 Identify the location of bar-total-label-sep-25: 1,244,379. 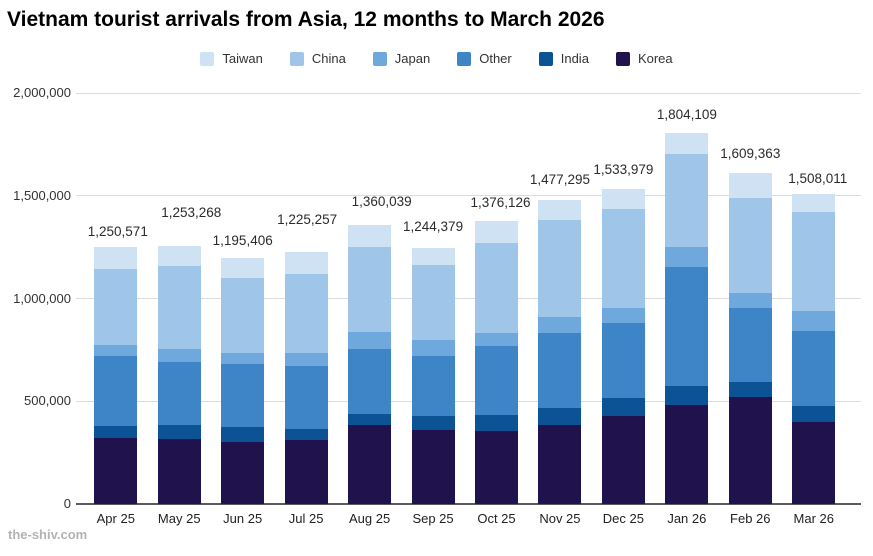
(433, 227).